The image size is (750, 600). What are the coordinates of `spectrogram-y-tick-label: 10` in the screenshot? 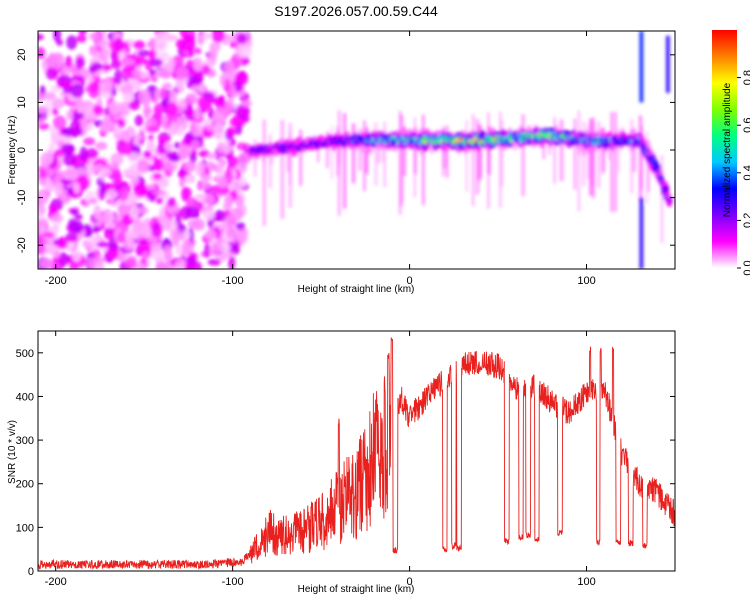 It's located at (22, 102).